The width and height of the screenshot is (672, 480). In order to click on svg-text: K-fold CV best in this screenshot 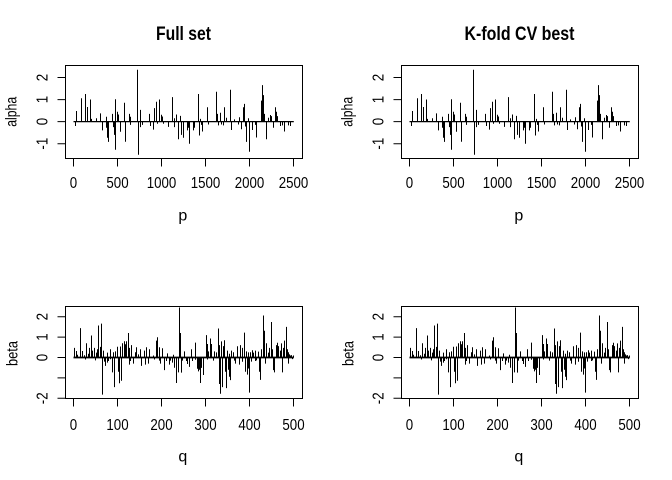, I will do `click(520, 34)`.